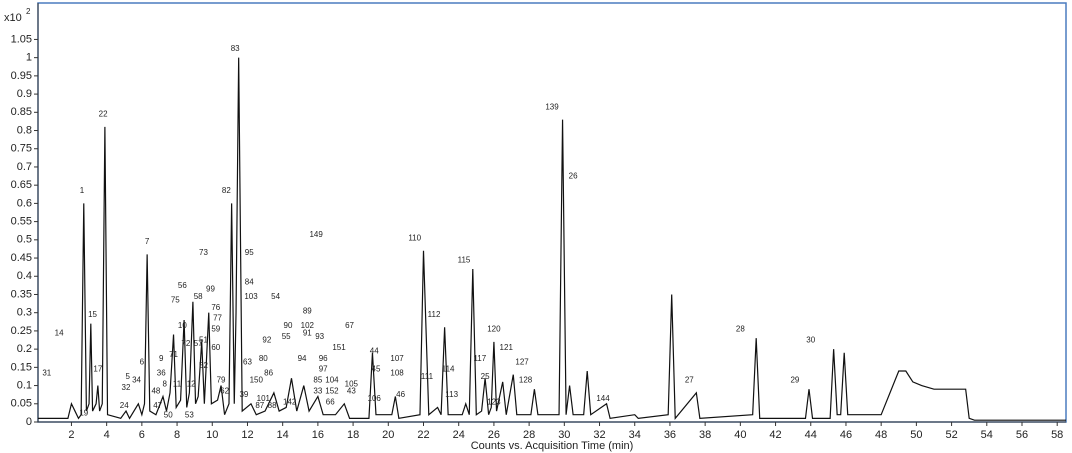 This screenshot has height=453, width=1072. What do you see at coordinates (286, 336) in the screenshot?
I see `peak-label: 55` at bounding box center [286, 336].